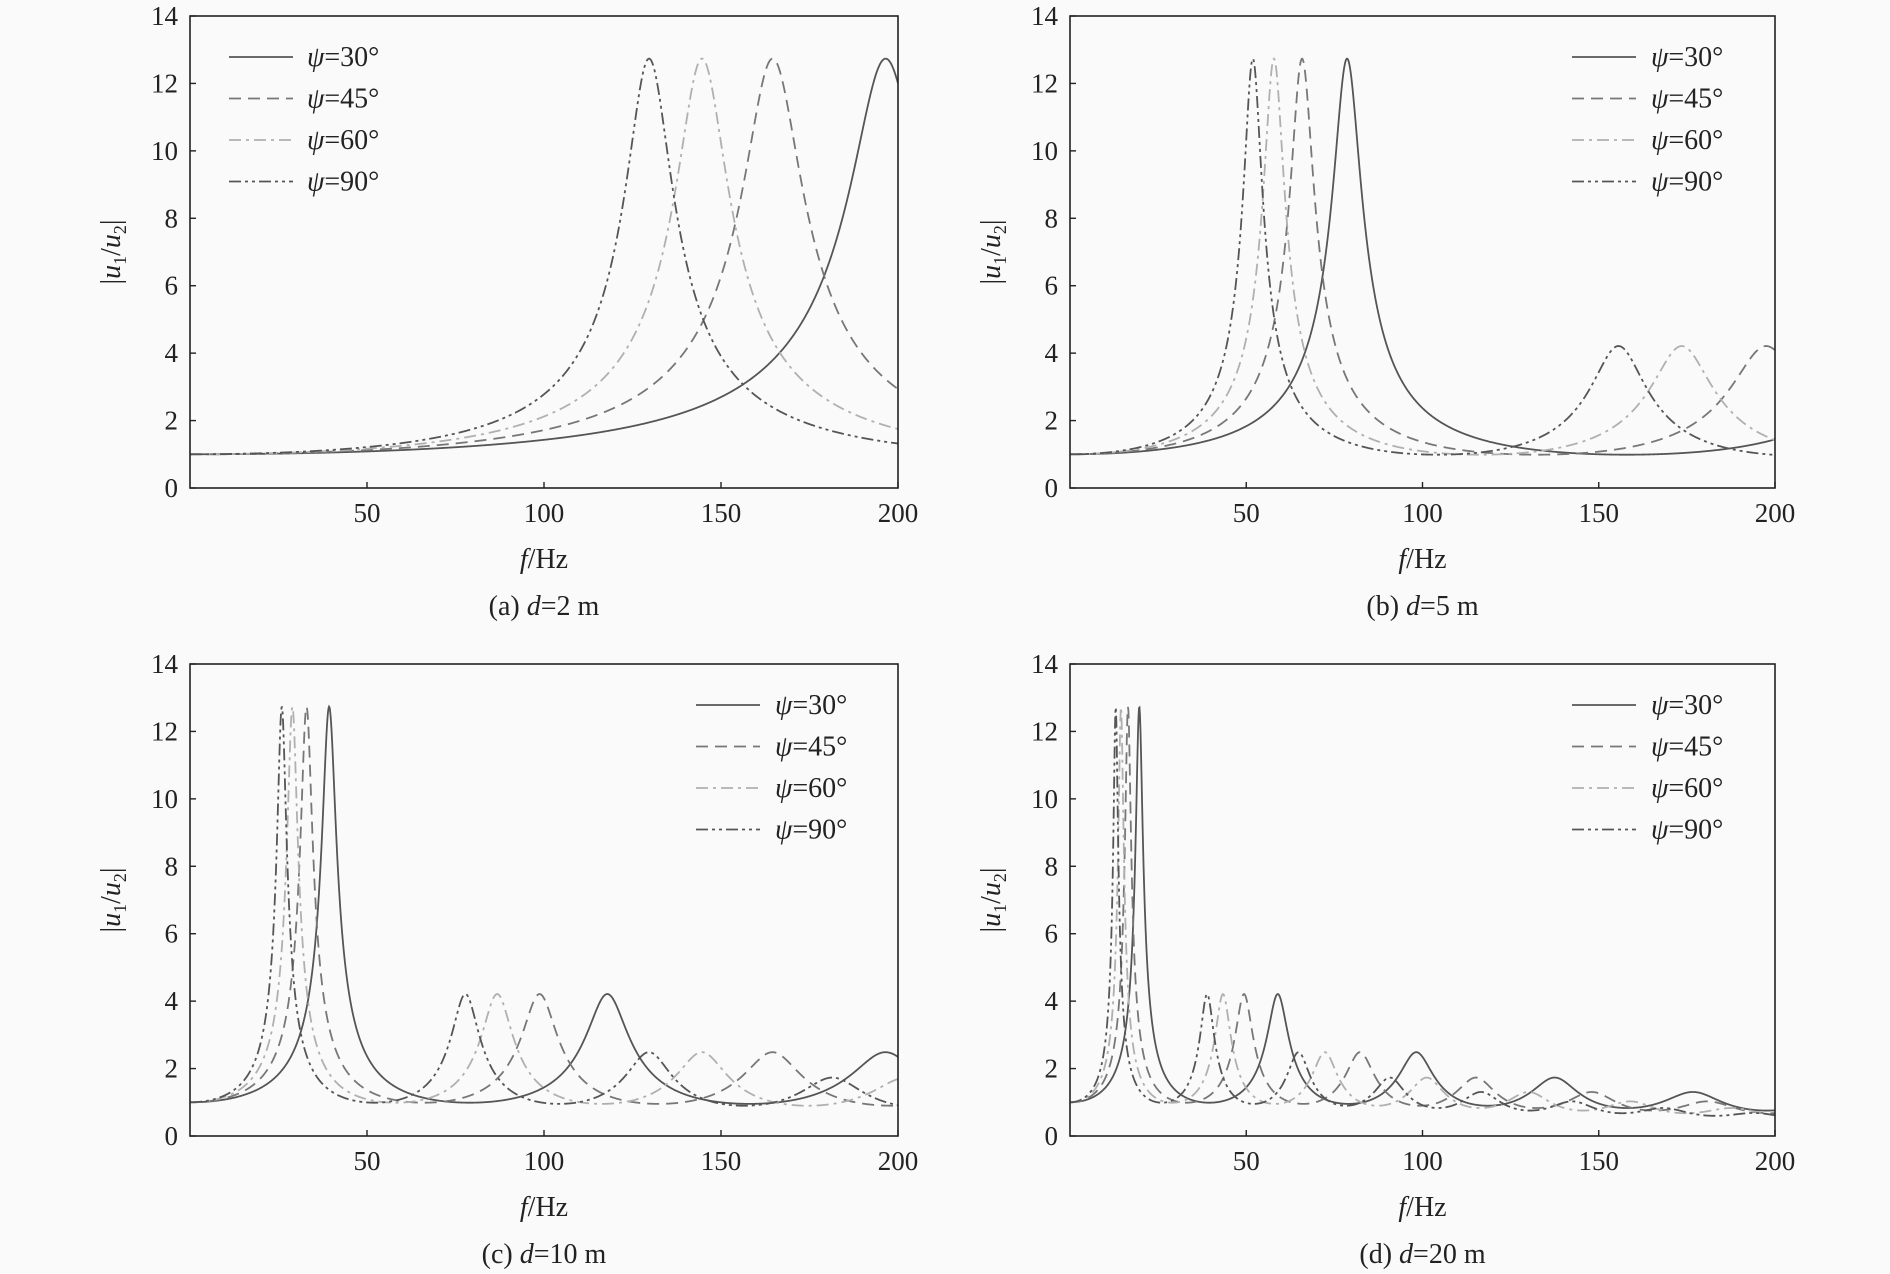 This screenshot has width=1890, height=1274. Describe the element at coordinates (544, 606) in the screenshot. I see `panel-caption: (a) d=2 m` at that location.